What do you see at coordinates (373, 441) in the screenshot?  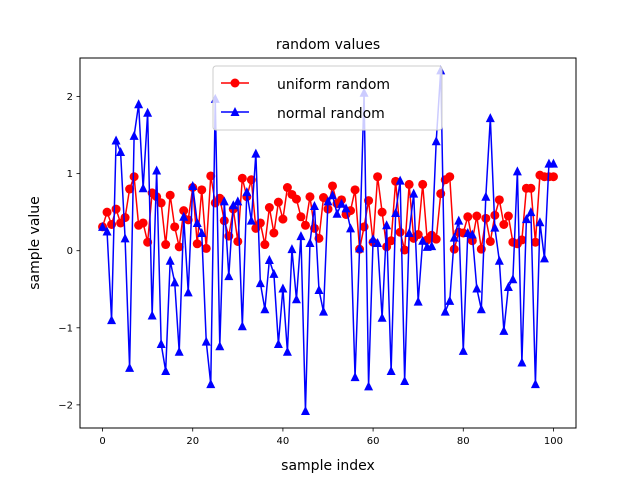 I see `x-tick-label: 60` at bounding box center [373, 441].